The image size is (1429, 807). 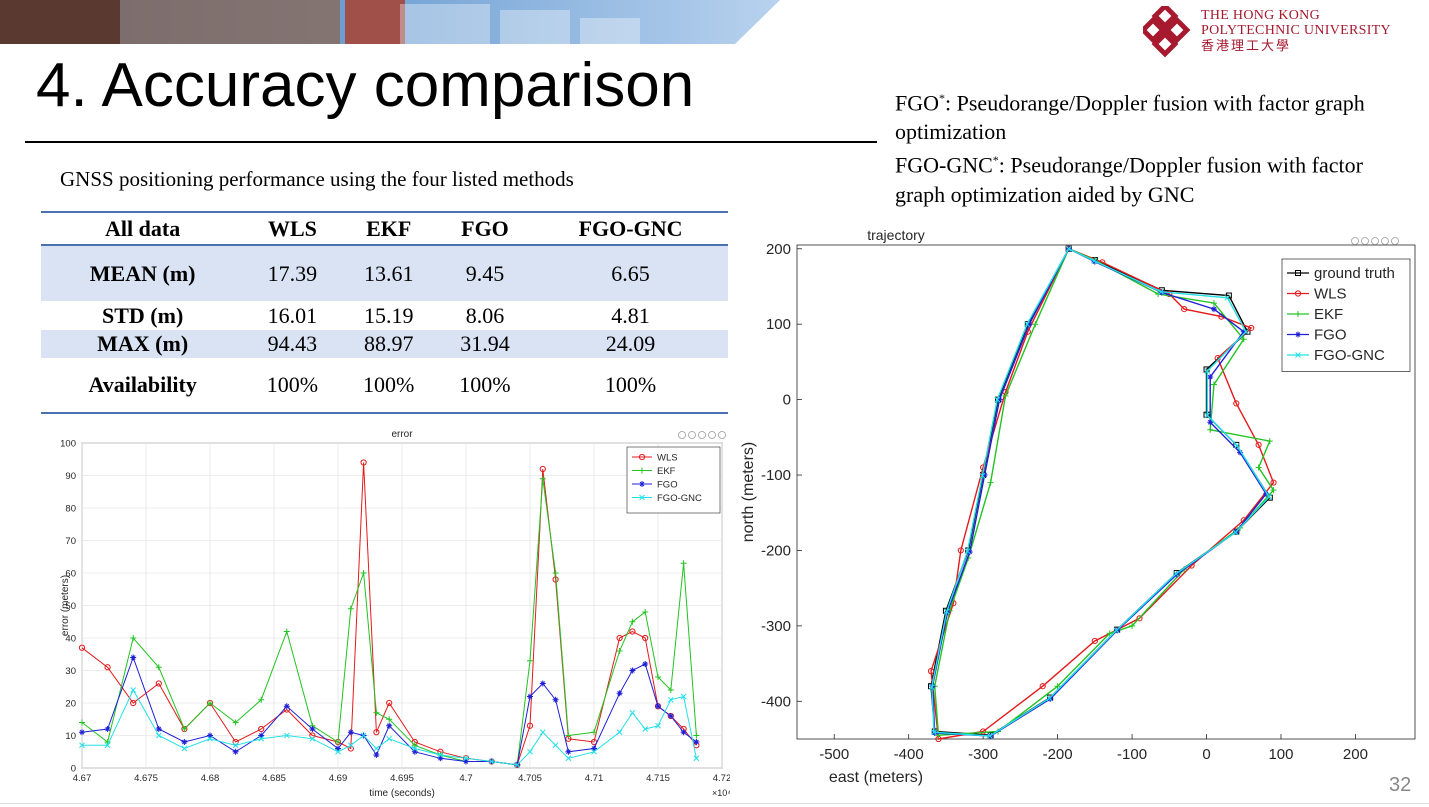 I want to click on legend-entry: WLS, so click(x=1330, y=294).